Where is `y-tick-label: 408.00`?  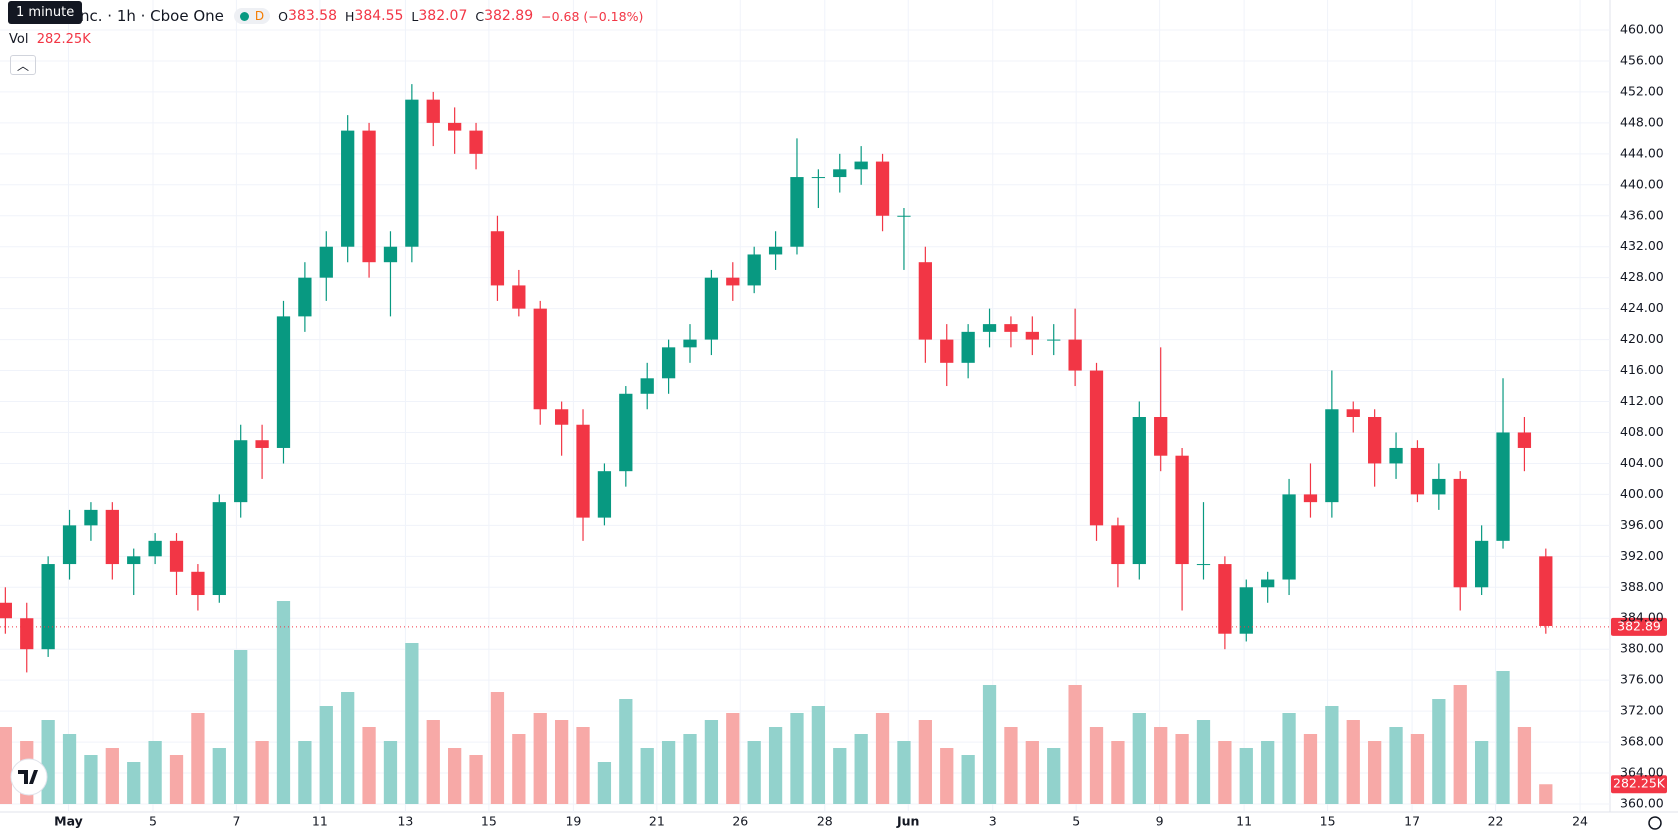 y-tick-label: 408.00 is located at coordinates (1642, 431).